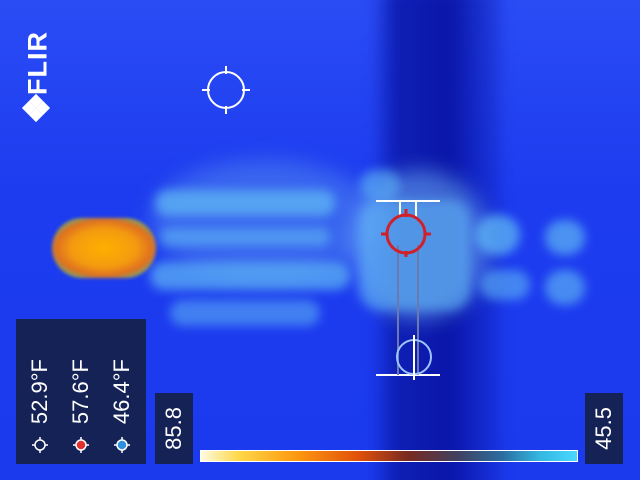 This screenshot has width=640, height=480. I want to click on measurement-sp3: 46.4°F, so click(122, 386).